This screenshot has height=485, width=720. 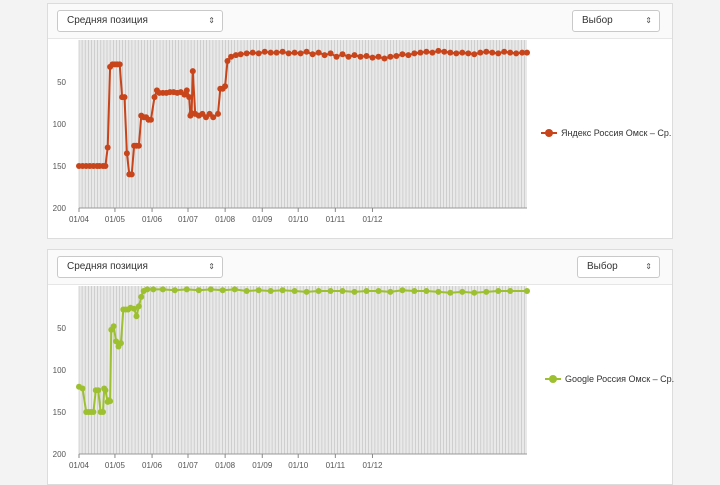 What do you see at coordinates (115, 465) in the screenshot?
I see `x-tick-label: 01/05` at bounding box center [115, 465].